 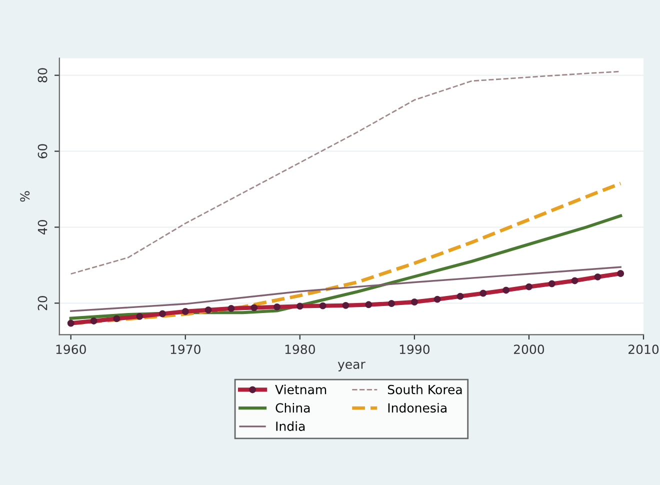 I want to click on line-series, so click(x=346, y=289).